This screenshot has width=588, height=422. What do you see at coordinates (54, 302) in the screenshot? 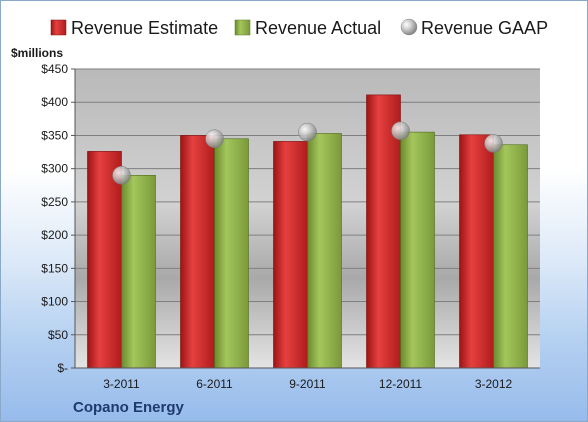
I see `y-tick-label: $100` at bounding box center [54, 302].